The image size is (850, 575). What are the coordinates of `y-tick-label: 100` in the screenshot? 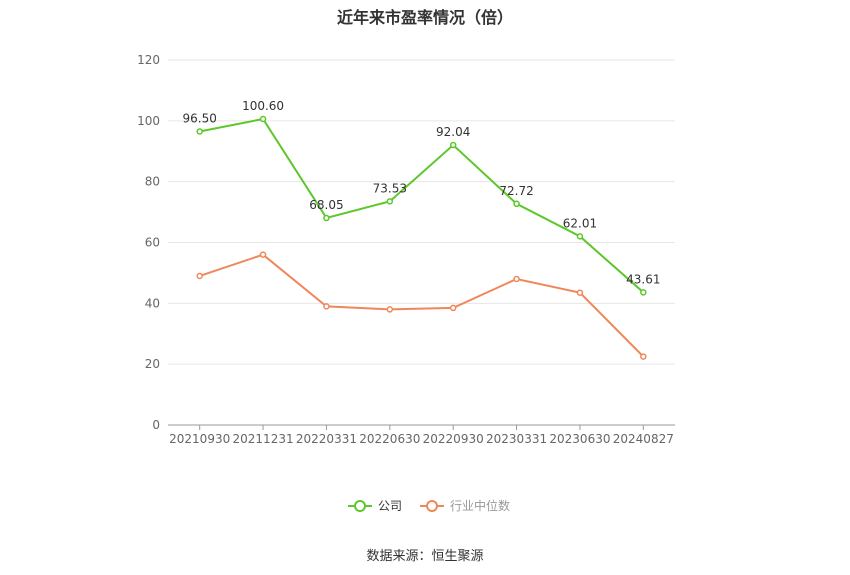 It's located at (148, 121).